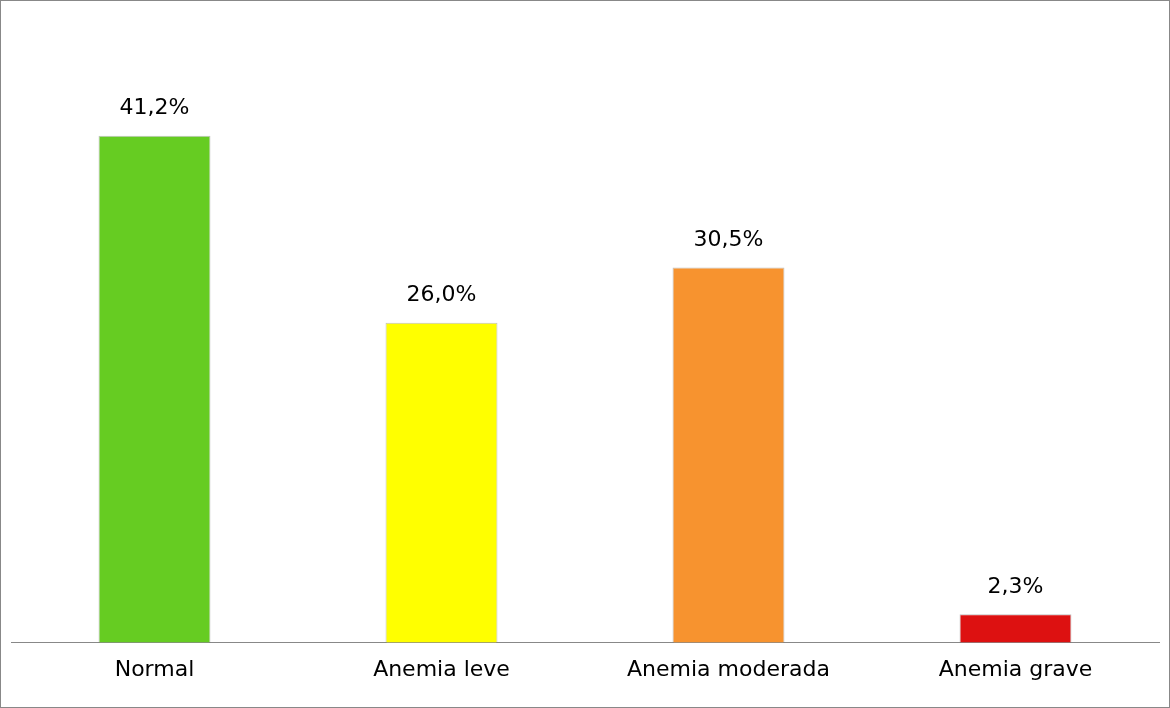 This screenshot has width=1170, height=708. I want to click on data-label: 2,3%, so click(1015, 586).